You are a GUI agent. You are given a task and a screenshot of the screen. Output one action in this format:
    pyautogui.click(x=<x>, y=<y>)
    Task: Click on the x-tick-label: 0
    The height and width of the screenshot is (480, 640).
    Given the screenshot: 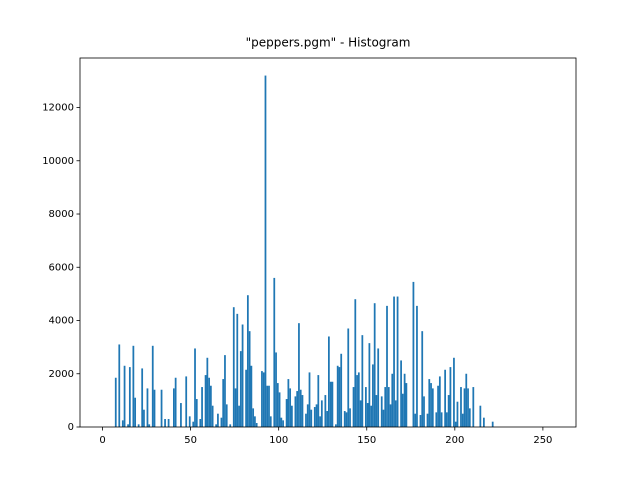 What is the action you would take?
    pyautogui.click(x=102, y=440)
    